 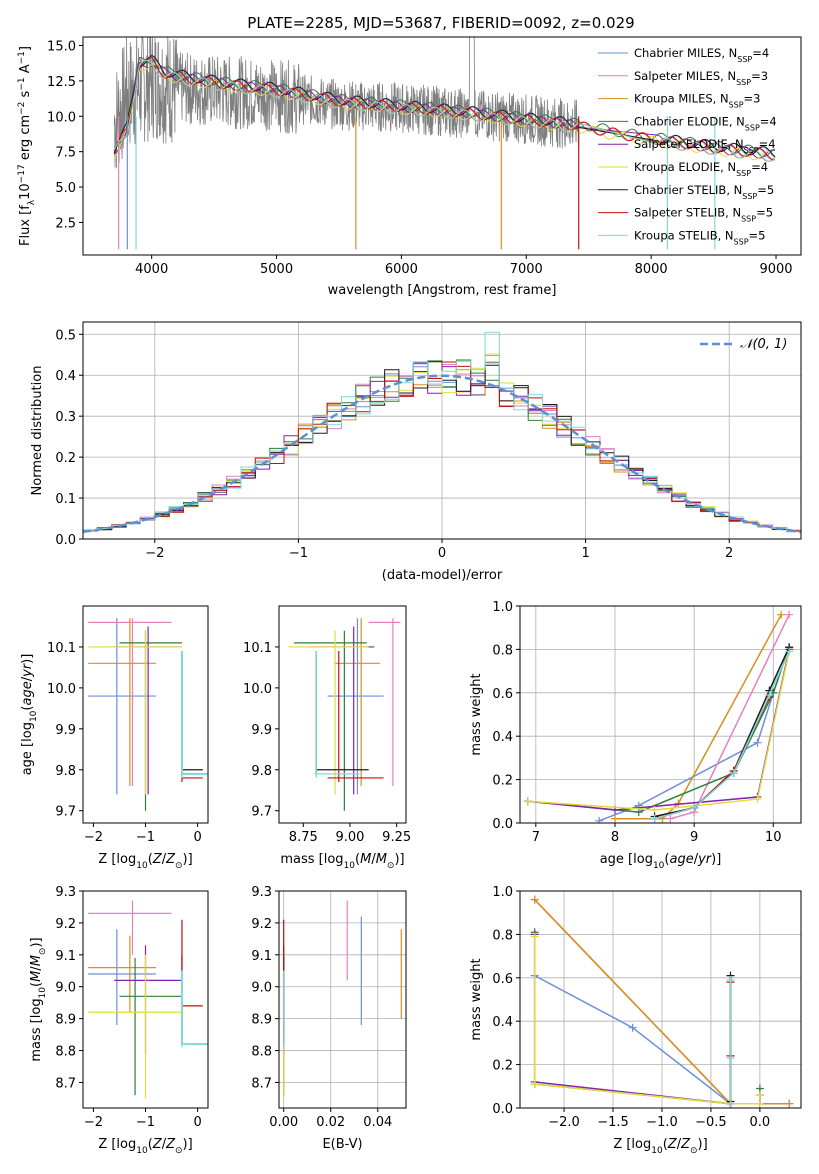 I want to click on x-axis-label: (data-model)/error, so click(x=442, y=575).